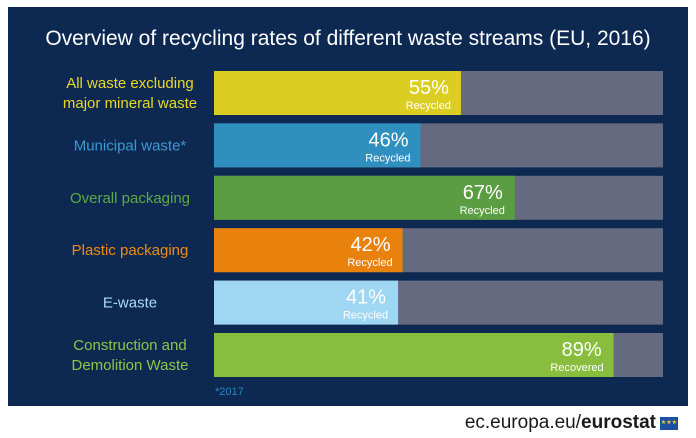 The width and height of the screenshot is (696, 438). I want to click on bar-value-label: 41%, so click(366, 298).